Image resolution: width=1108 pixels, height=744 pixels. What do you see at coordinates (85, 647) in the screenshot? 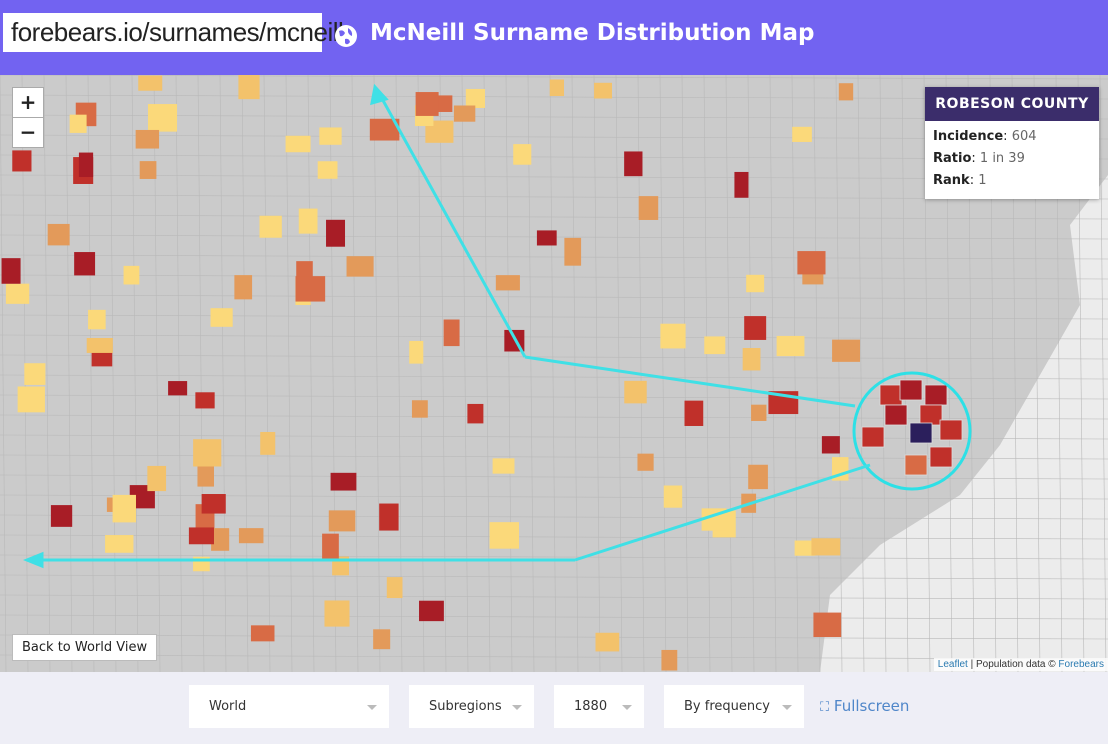
I see `back-button: Back to World View` at bounding box center [85, 647].